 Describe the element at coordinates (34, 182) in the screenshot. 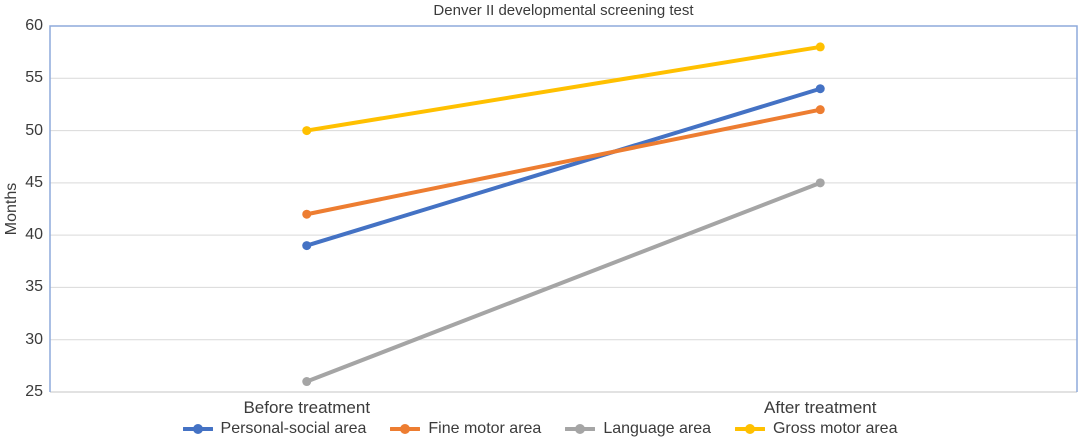

I see `y-tick-label: 45` at that location.